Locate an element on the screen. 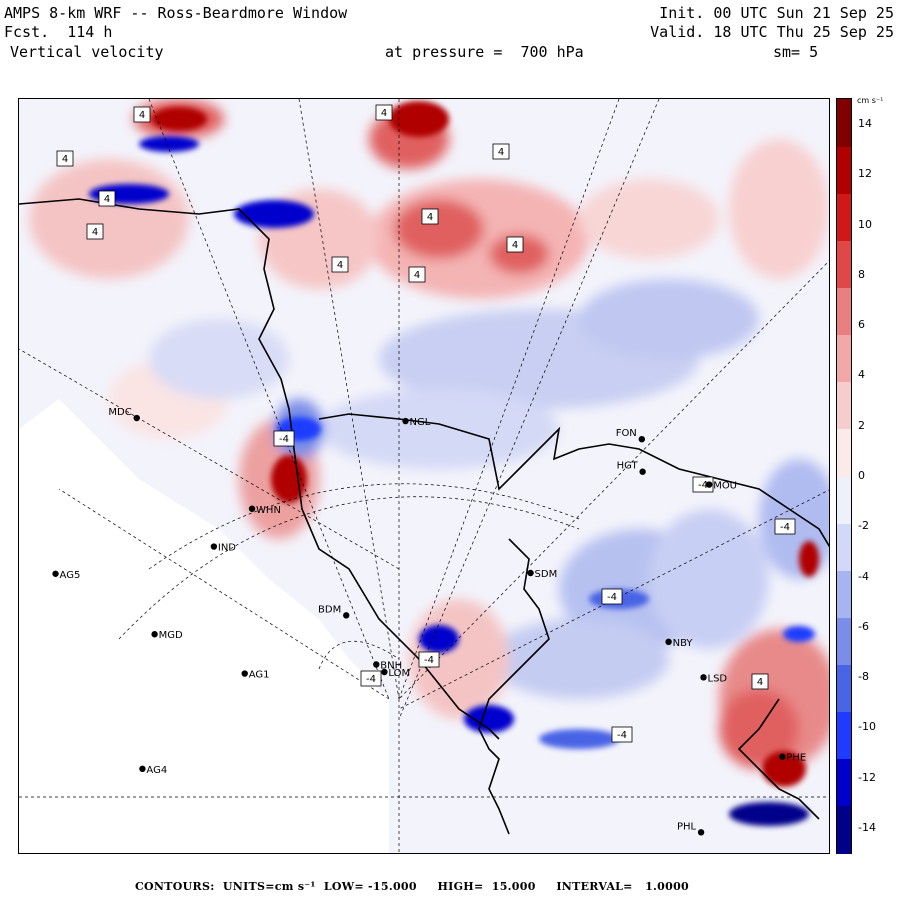 The width and height of the screenshot is (900, 900). station-ind: IND is located at coordinates (223, 548).